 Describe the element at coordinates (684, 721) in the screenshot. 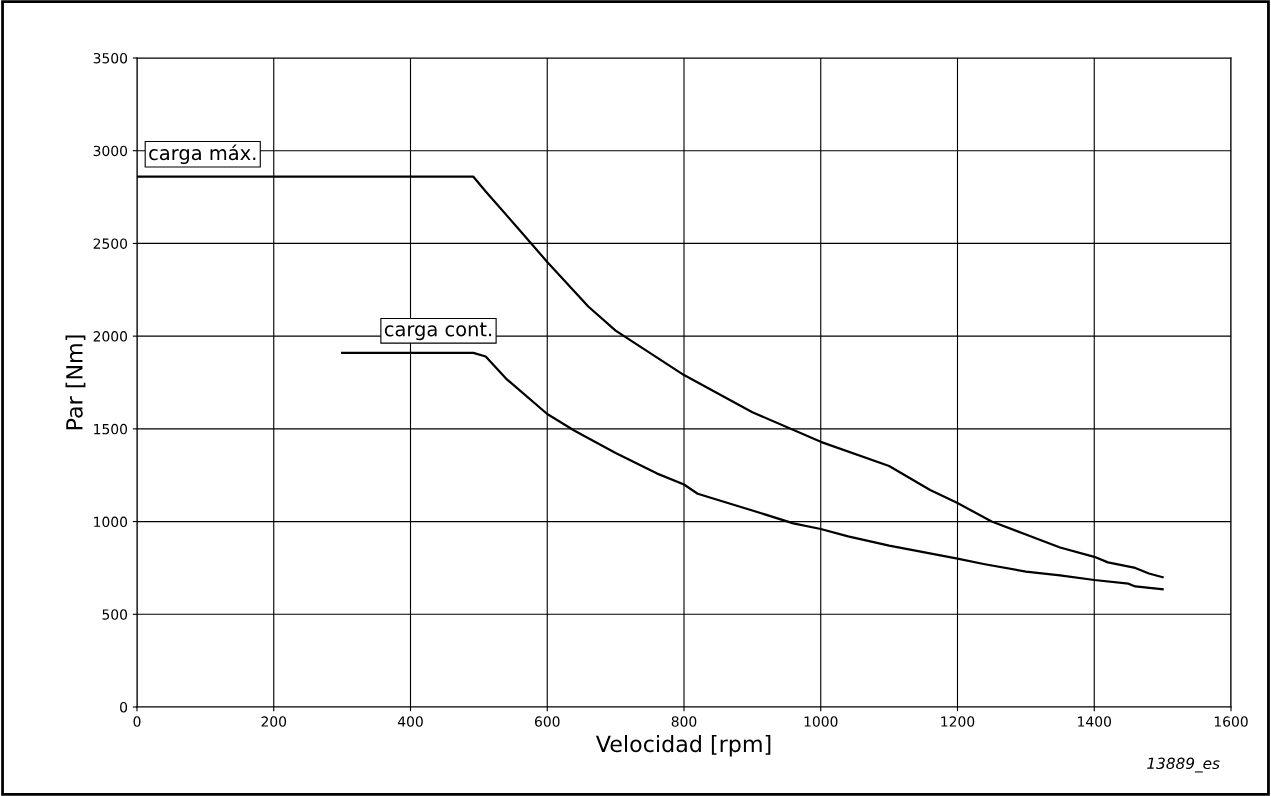

I see `x-tick-label: 800` at that location.